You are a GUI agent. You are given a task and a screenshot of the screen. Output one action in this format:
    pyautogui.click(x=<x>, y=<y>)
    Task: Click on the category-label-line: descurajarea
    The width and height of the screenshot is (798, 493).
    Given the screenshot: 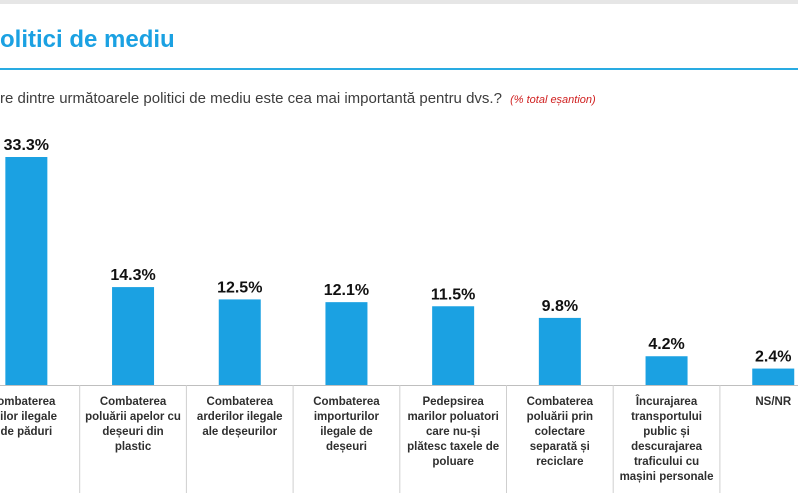 What is the action you would take?
    pyautogui.click(x=667, y=447)
    